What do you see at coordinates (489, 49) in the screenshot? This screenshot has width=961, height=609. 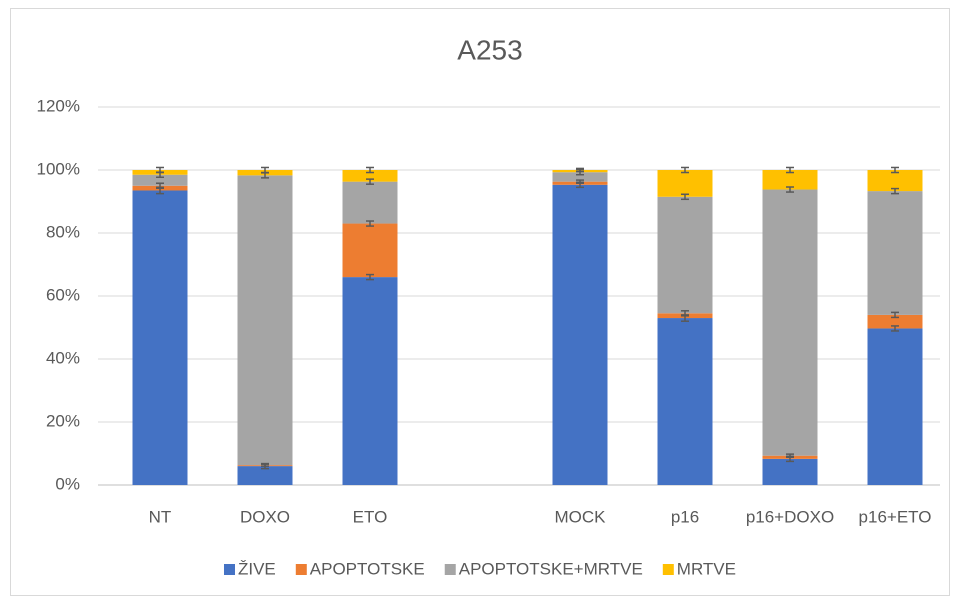 I see `chart-title: A253` at bounding box center [489, 49].